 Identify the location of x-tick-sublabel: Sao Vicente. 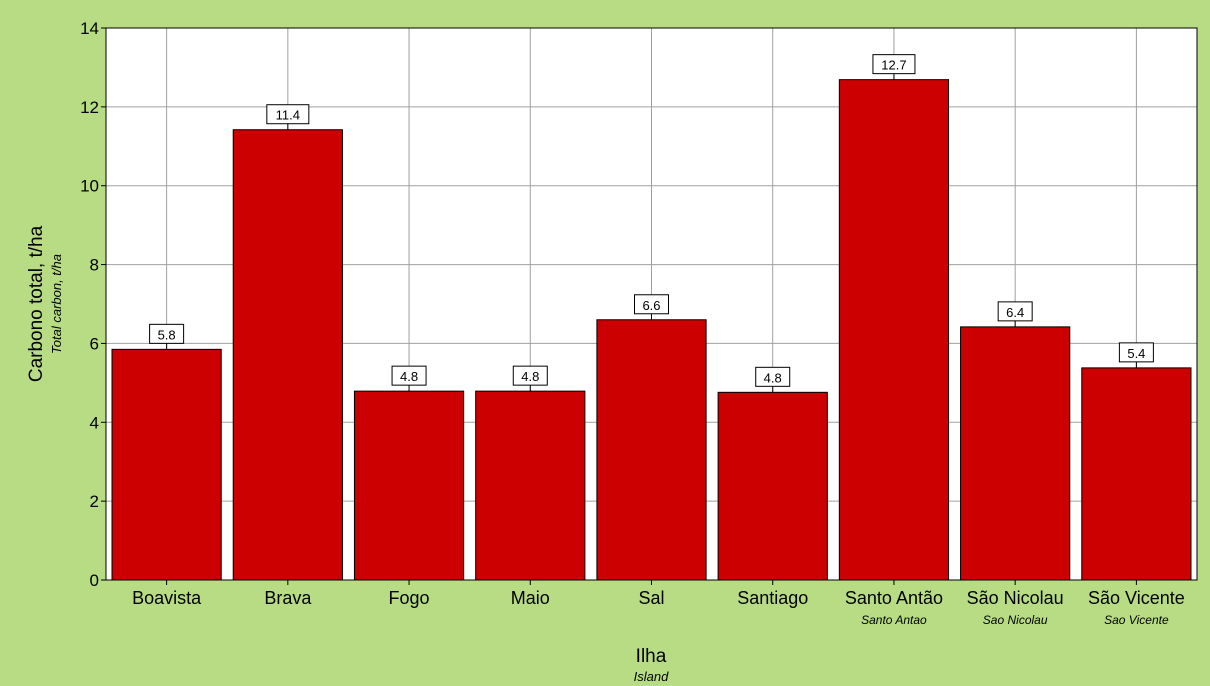
(1136, 620).